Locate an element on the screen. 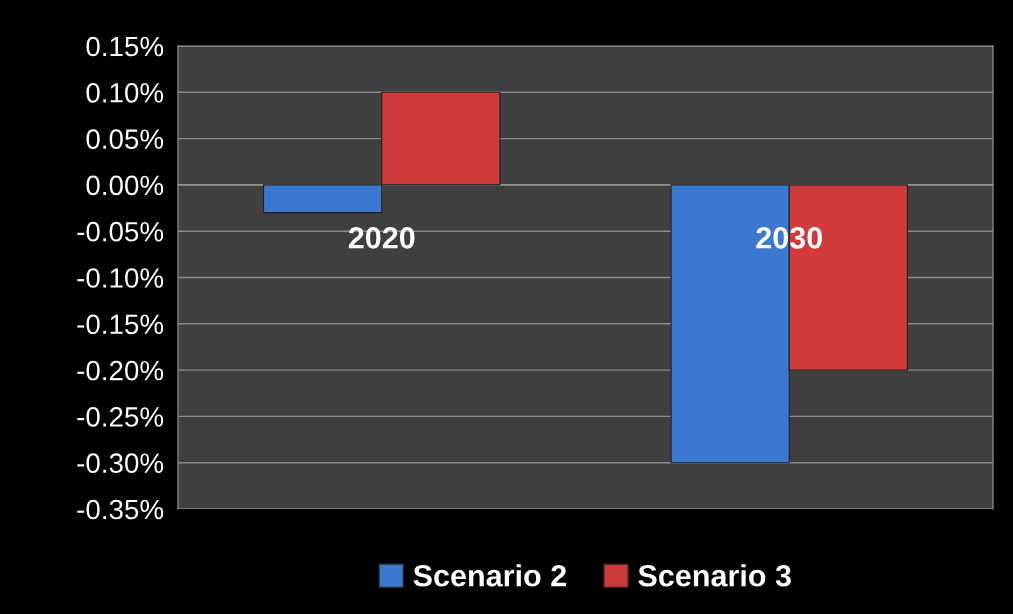 The image size is (1013, 614). y-tick-label: -0.10% is located at coordinates (120, 278).